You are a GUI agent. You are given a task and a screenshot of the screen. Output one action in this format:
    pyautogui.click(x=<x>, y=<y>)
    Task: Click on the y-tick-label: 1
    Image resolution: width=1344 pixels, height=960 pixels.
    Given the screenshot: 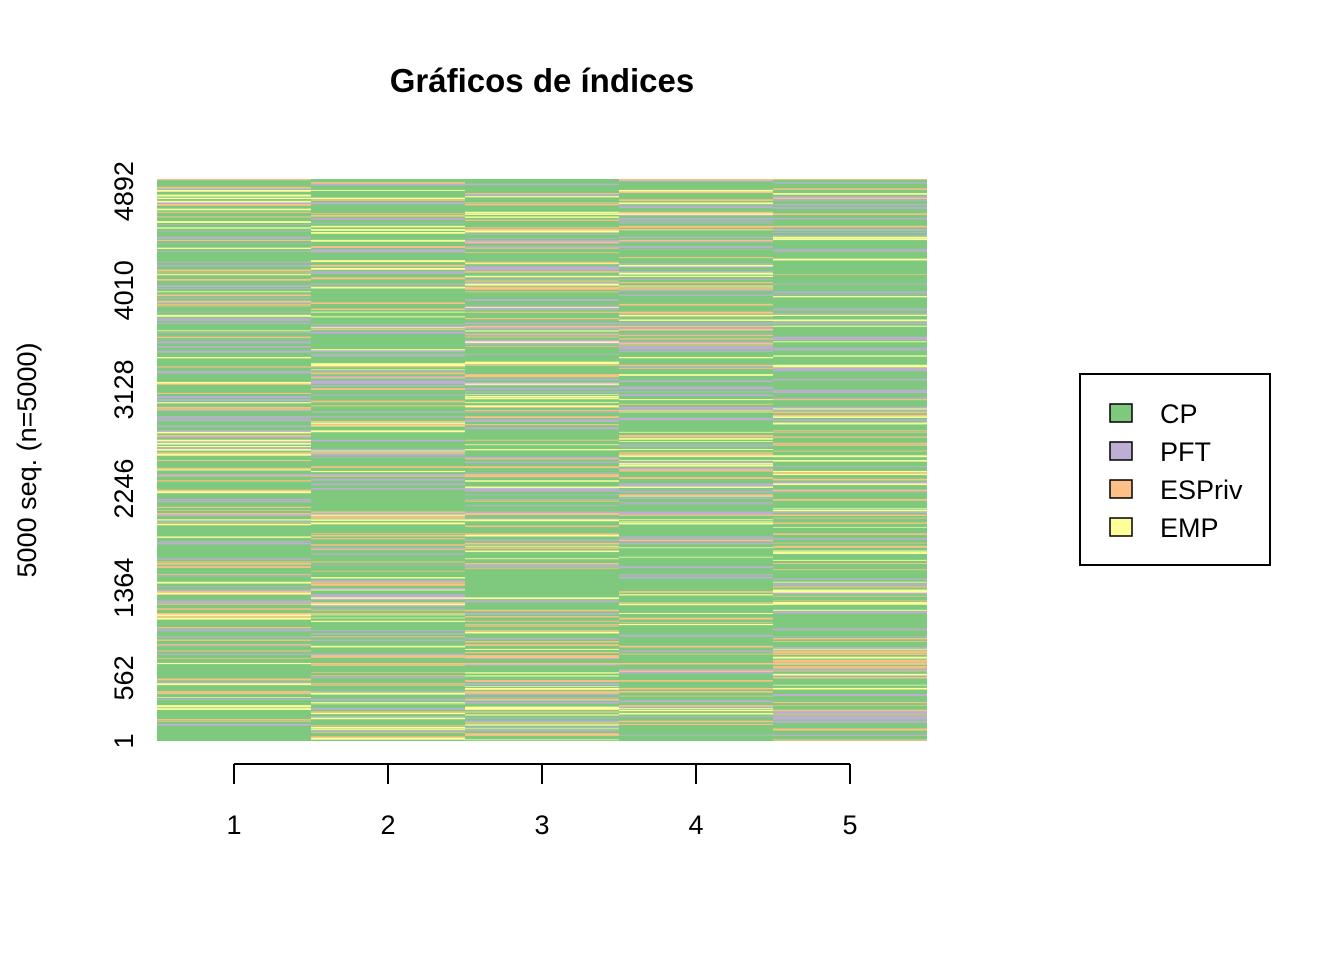 What is the action you would take?
    pyautogui.click(x=124, y=740)
    